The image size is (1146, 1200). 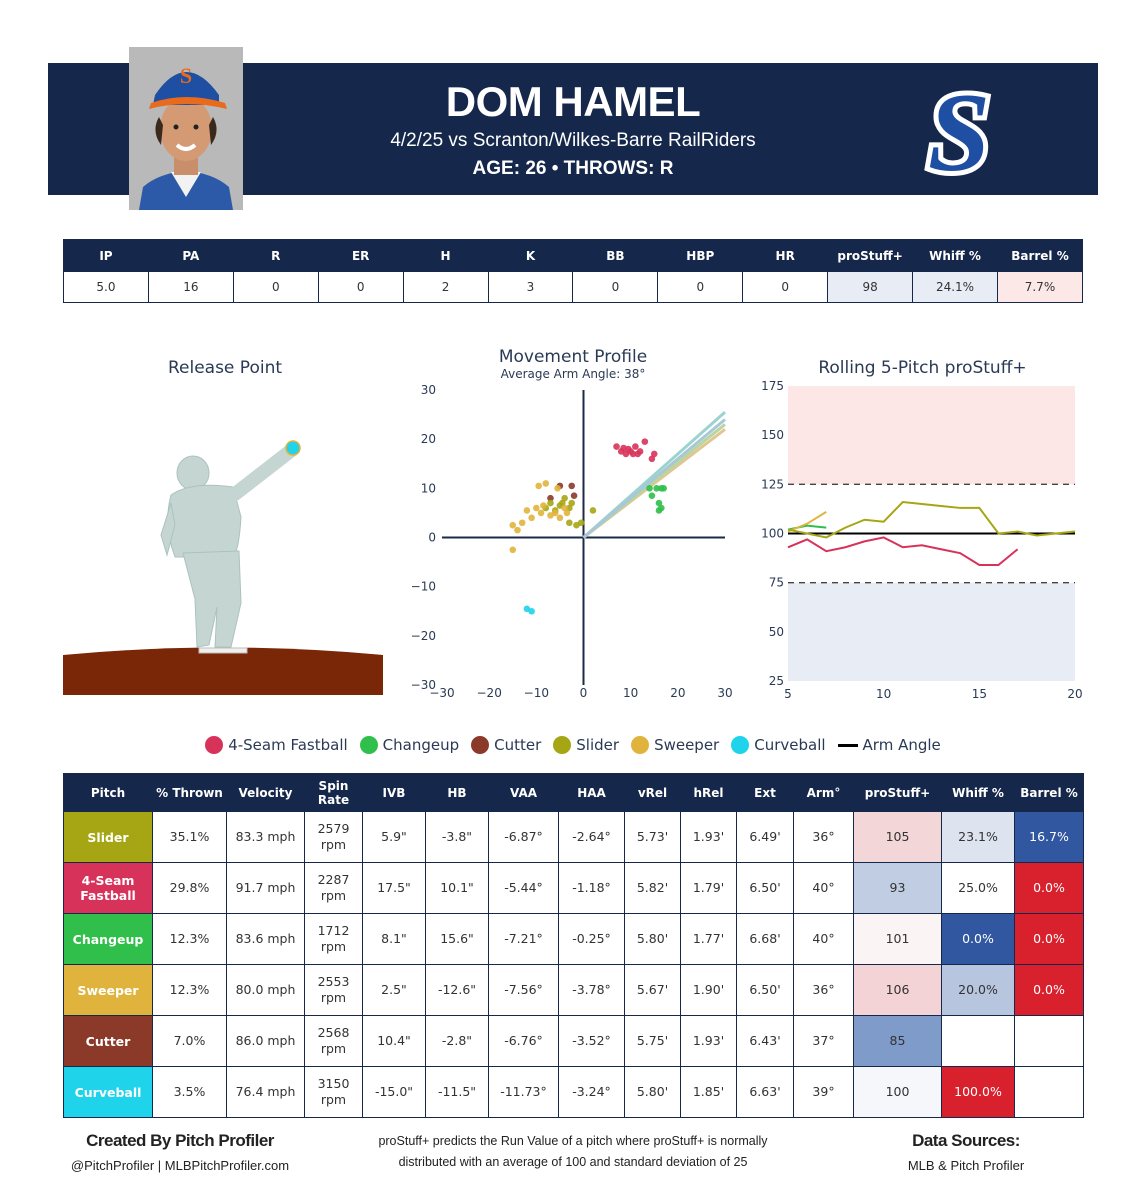 I want to click on x-tick-label: 15, so click(x=979, y=692).